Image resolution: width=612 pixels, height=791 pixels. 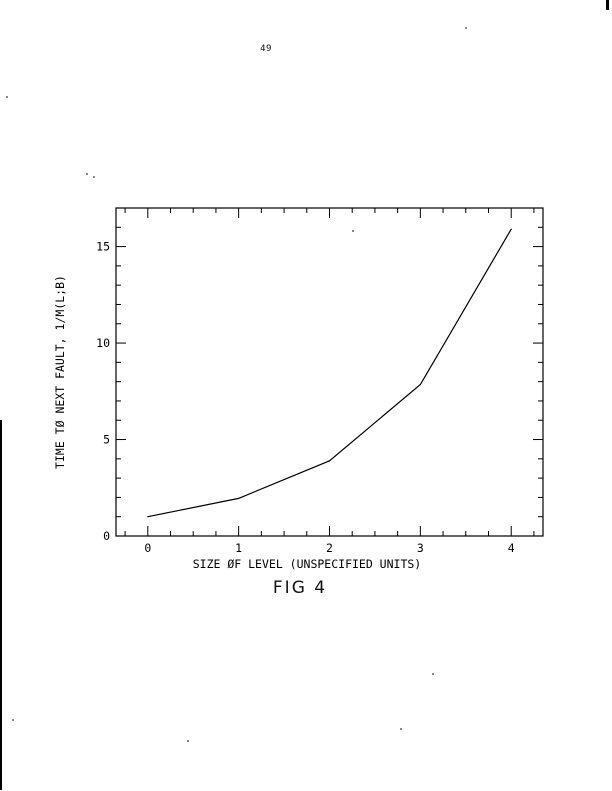 What do you see at coordinates (103, 343) in the screenshot?
I see `y-tick-label: 10` at bounding box center [103, 343].